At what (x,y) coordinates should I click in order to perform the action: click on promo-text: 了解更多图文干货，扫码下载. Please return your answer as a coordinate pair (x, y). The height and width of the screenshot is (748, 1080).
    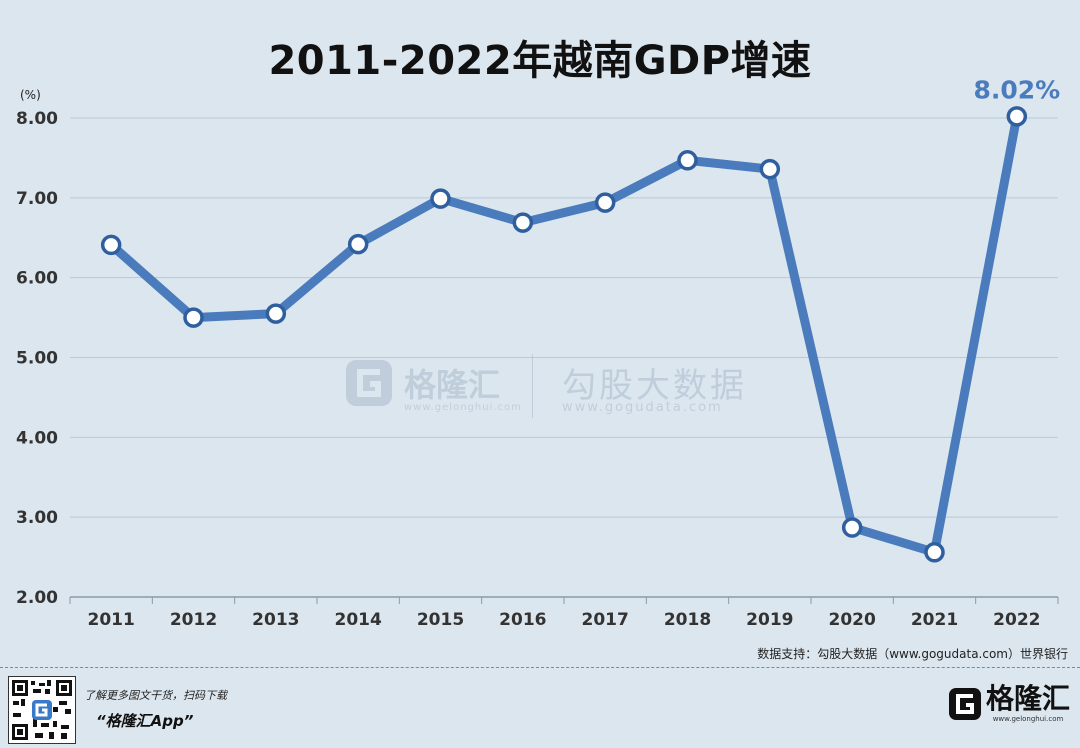
    Looking at the image, I should click on (155, 695).